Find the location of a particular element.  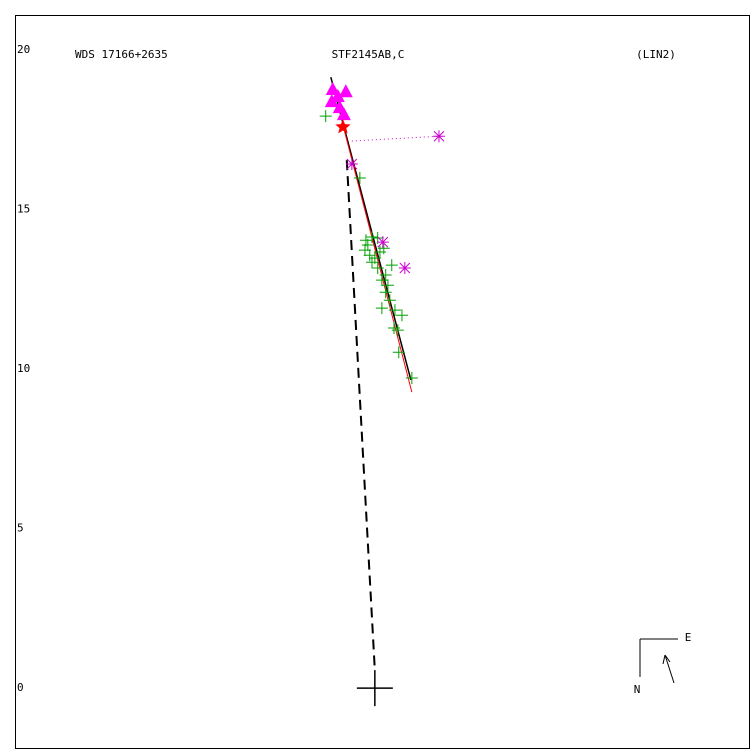

y-tick-label: 5 is located at coordinates (20, 528).